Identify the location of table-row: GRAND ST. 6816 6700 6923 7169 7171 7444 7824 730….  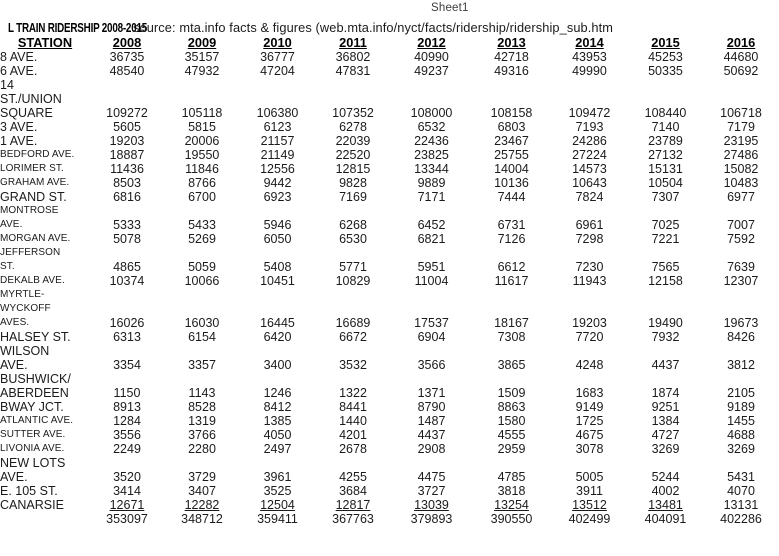
(389, 197).